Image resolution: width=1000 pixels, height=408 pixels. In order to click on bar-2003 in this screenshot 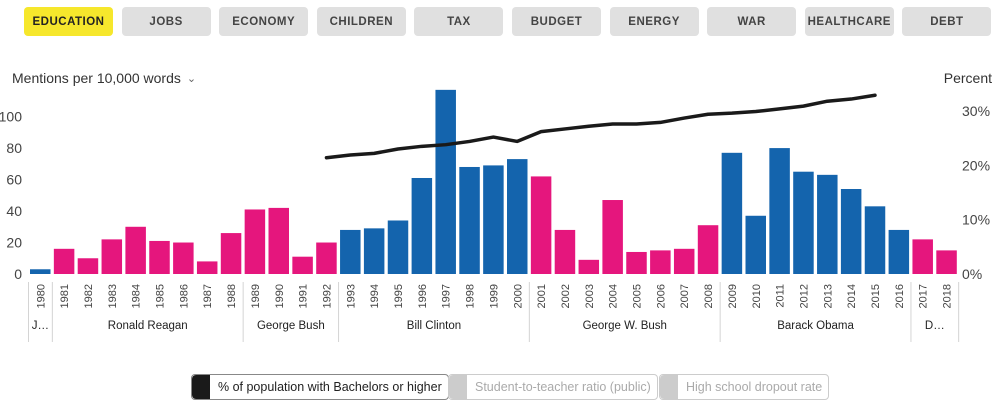, I will do `click(589, 266)`.